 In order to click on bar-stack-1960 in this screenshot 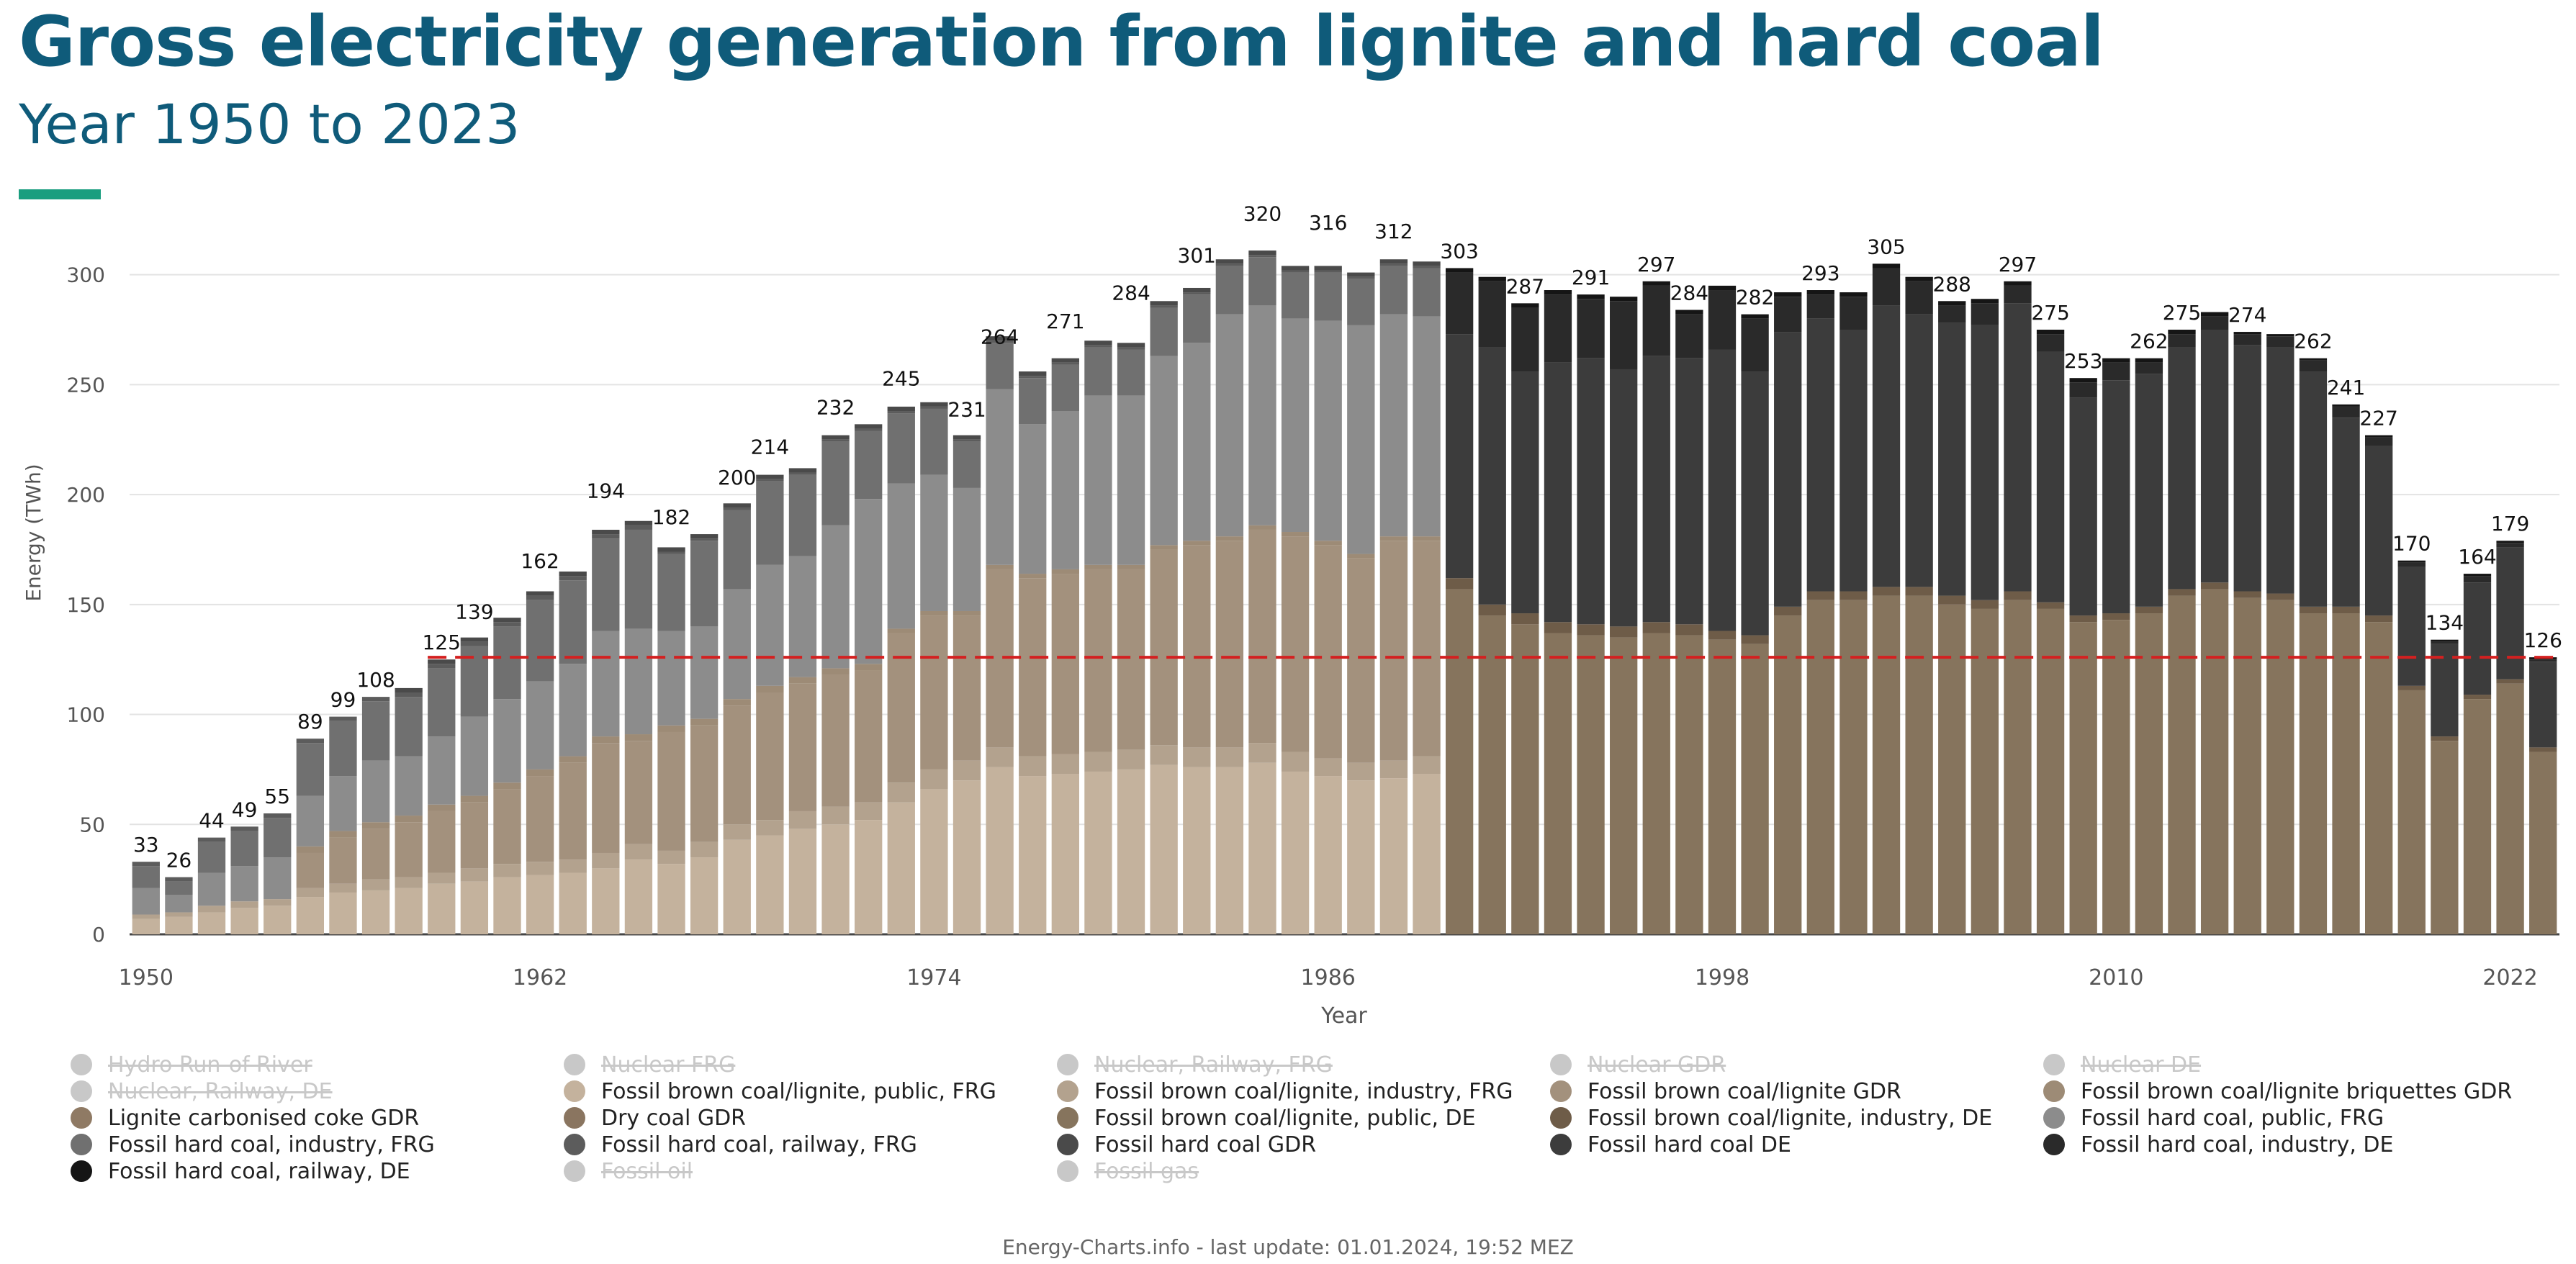, I will do `click(474, 785)`.